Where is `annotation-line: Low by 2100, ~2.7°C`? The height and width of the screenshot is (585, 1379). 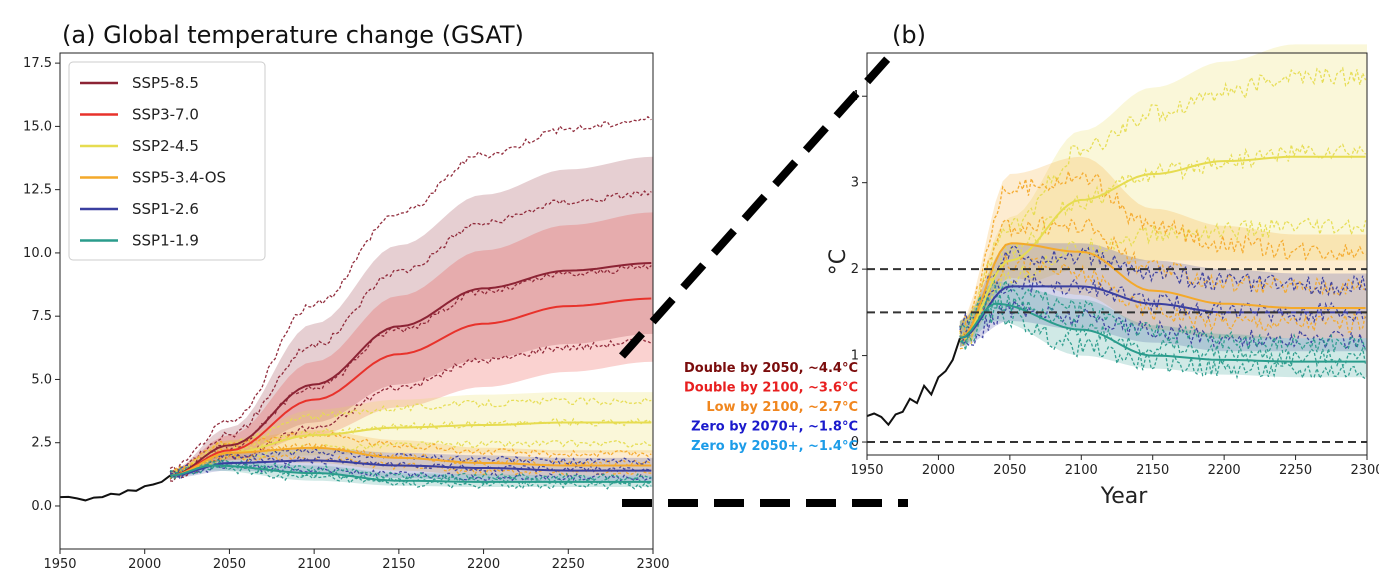 annotation-line: Low by 2100, ~2.7°C is located at coordinates (782, 407).